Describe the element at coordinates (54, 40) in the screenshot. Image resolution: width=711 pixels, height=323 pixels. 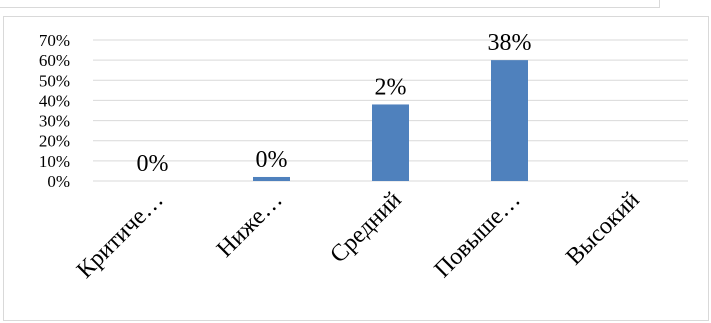
I see `y-tick-label: 70%` at that location.